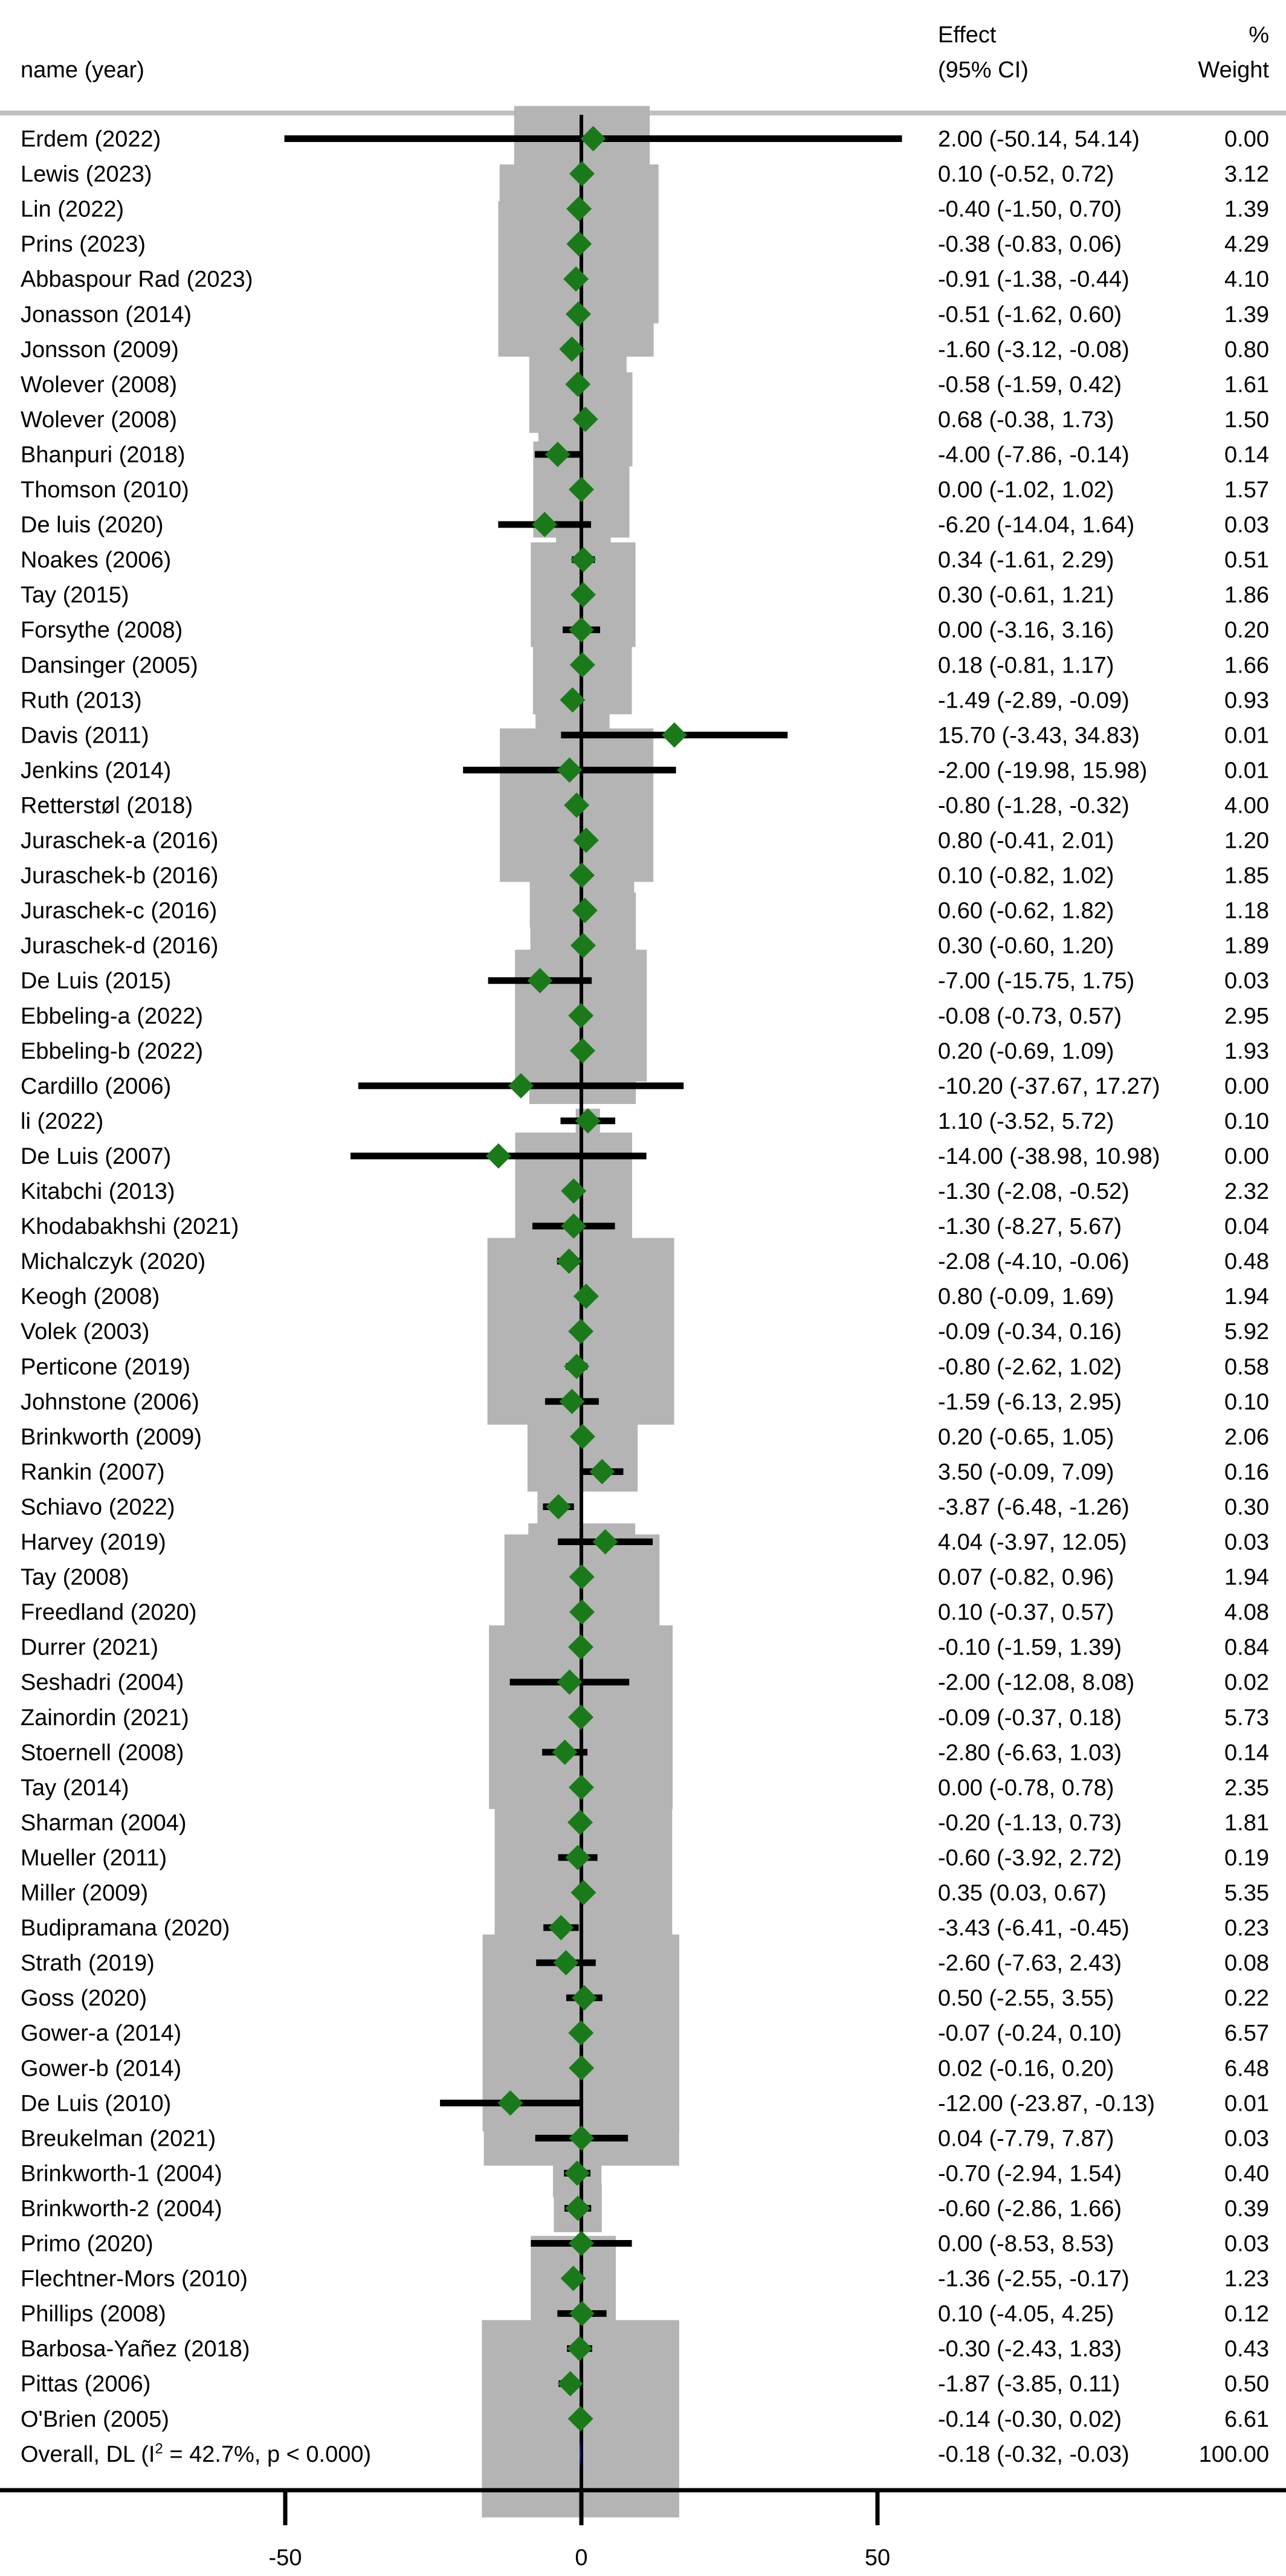 This screenshot has height=2576, width=1286. What do you see at coordinates (645, 1753) in the screenshot?
I see `study-row: Stoernell (2008) -2.80 (-6.63, 1.03) 0.14` at bounding box center [645, 1753].